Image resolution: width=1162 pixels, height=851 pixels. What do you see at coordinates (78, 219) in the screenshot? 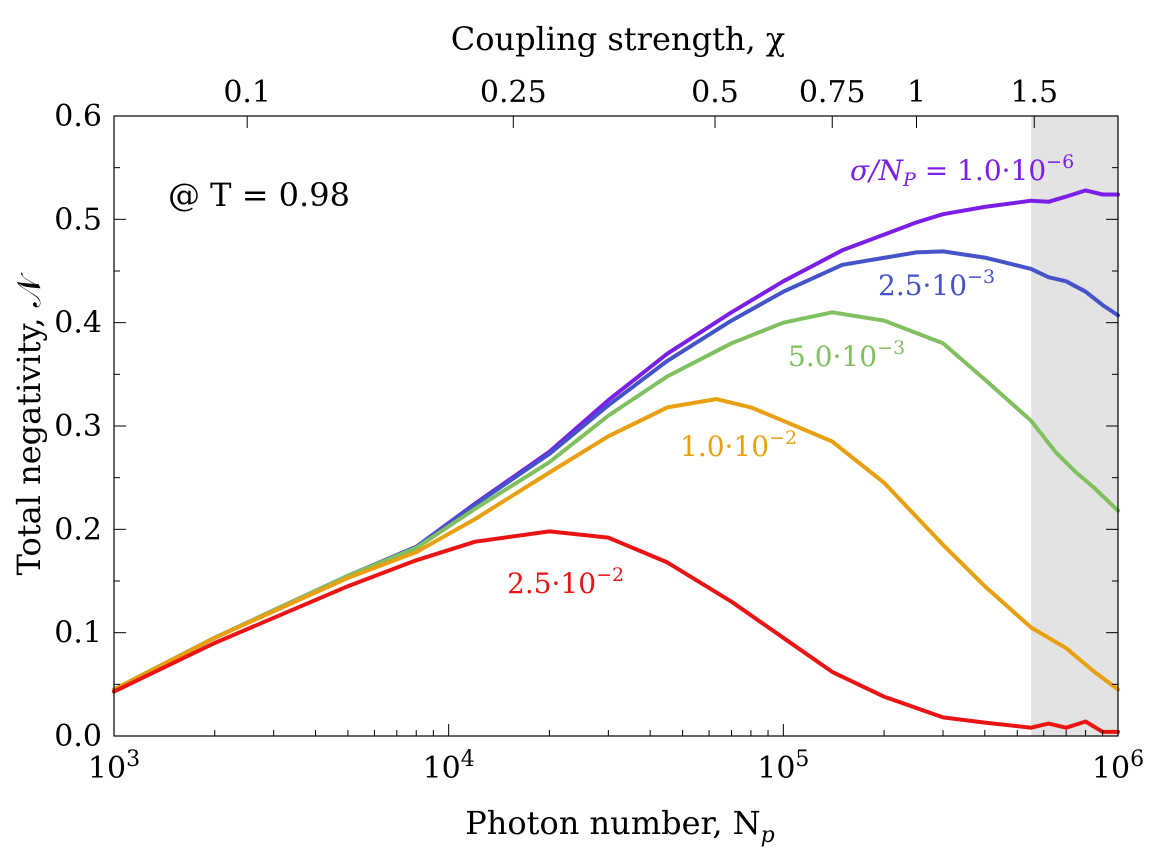
I see `y-tick-label: 0.5` at bounding box center [78, 219].